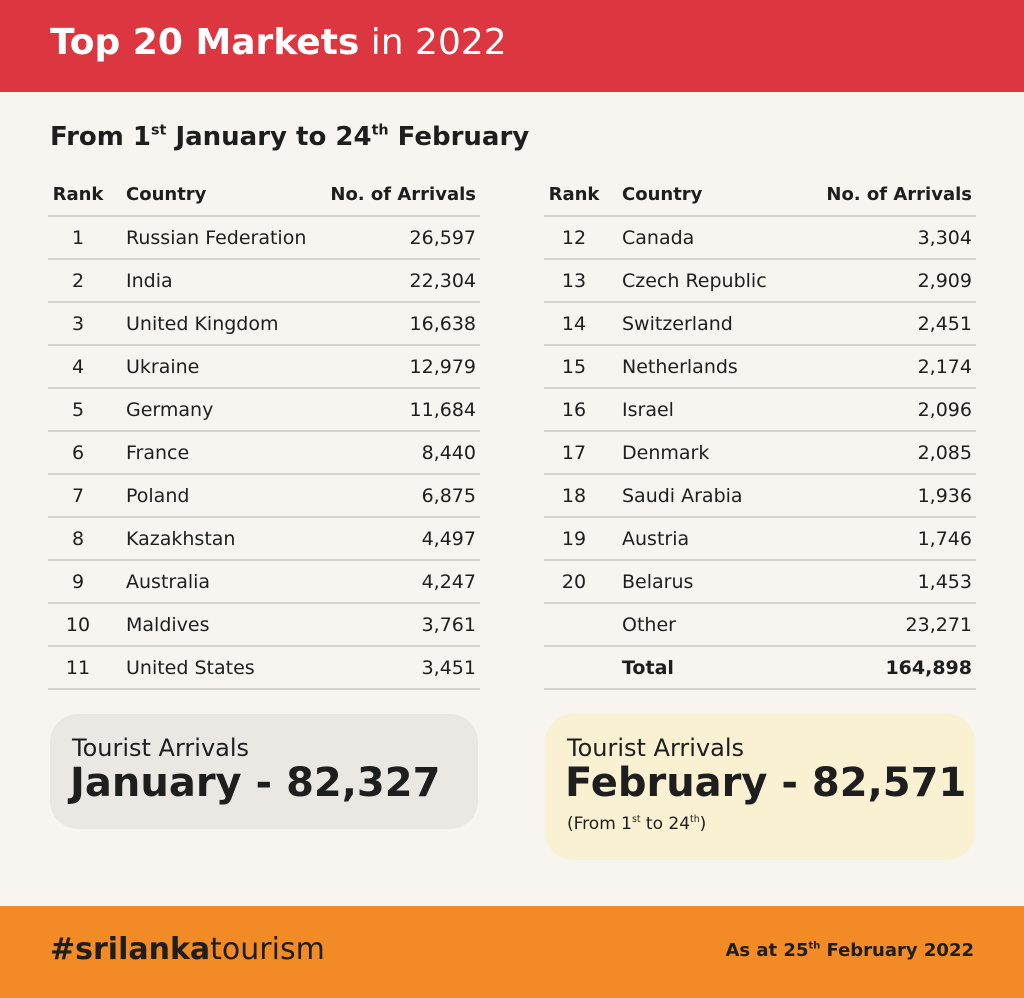 The width and height of the screenshot is (1024, 998). Describe the element at coordinates (649, 625) in the screenshot. I see `cell: Other` at that location.